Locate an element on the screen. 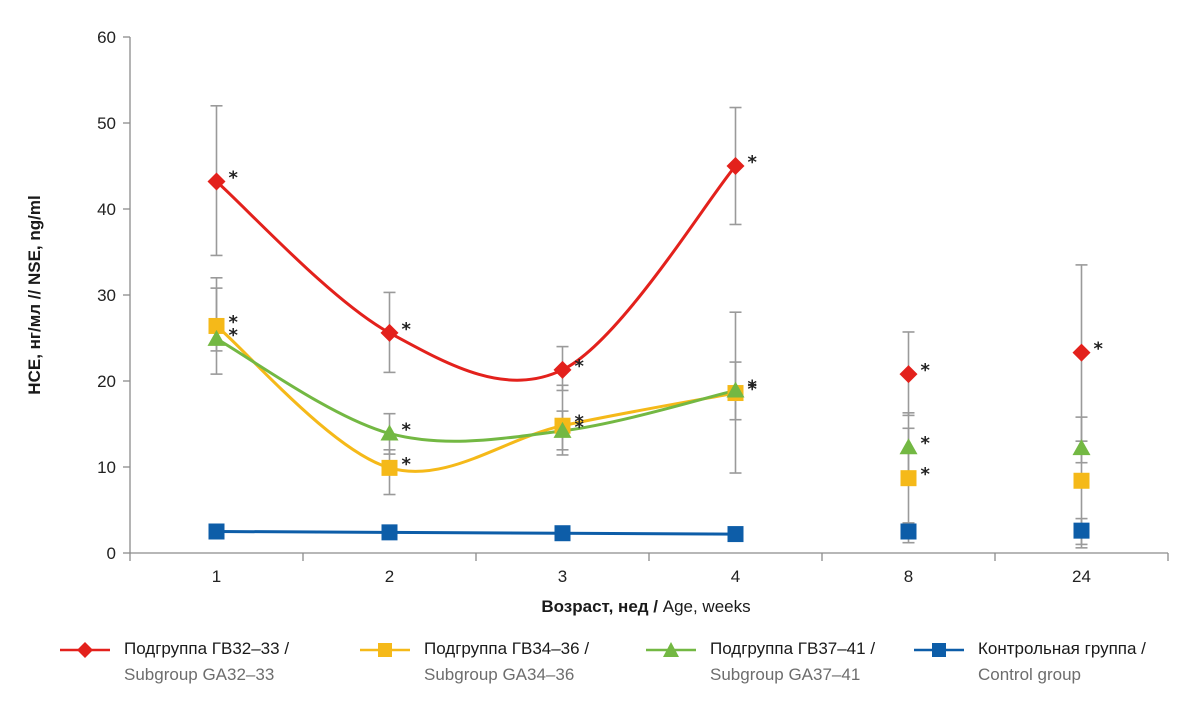 The height and width of the screenshot is (709, 1200). x-tick-label: 1 is located at coordinates (216, 576).